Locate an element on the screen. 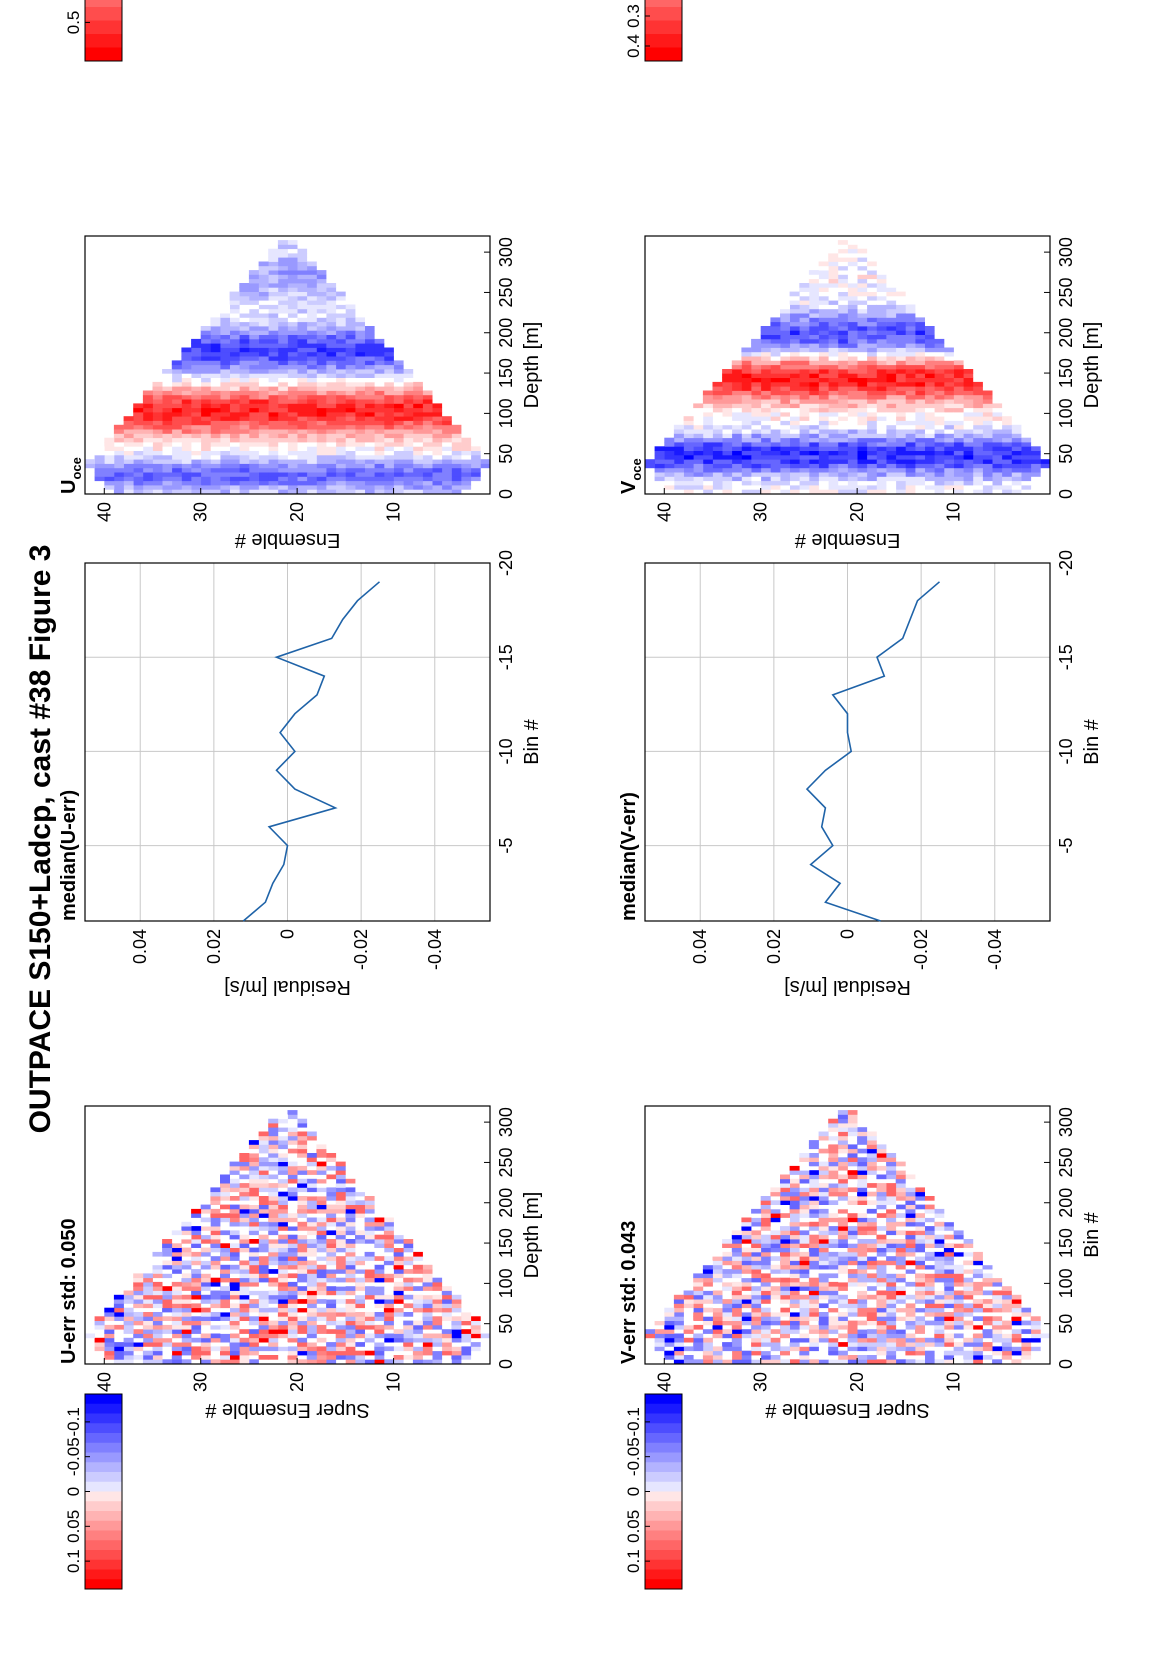 The width and height of the screenshot is (1165, 1679). bin-tick-label: -20 is located at coordinates (1066, 563).